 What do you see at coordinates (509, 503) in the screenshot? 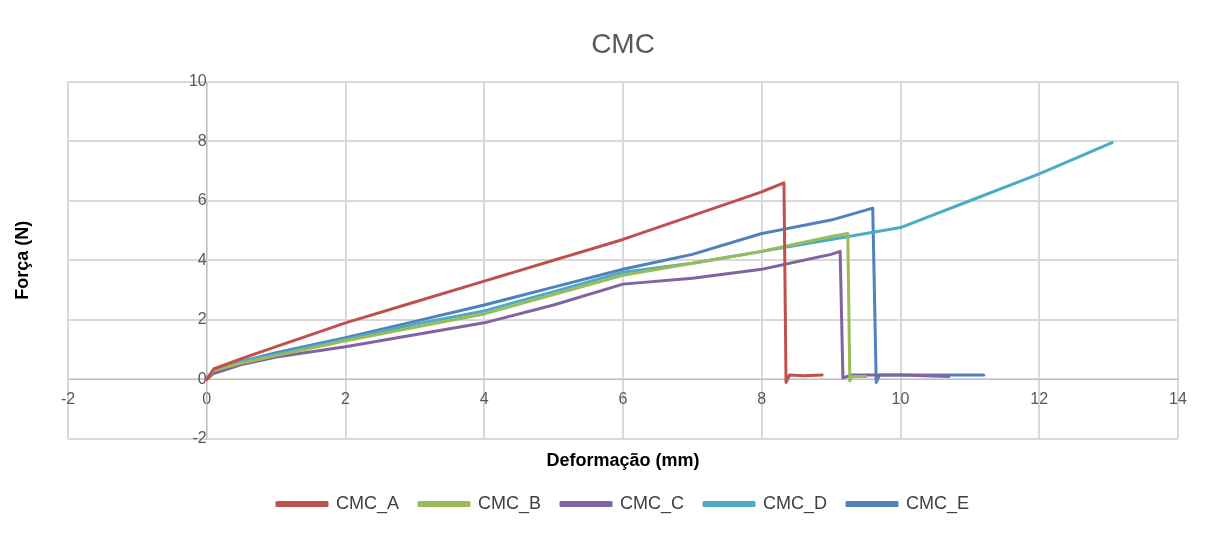
I see `legend-label: CMC_B` at bounding box center [509, 503].